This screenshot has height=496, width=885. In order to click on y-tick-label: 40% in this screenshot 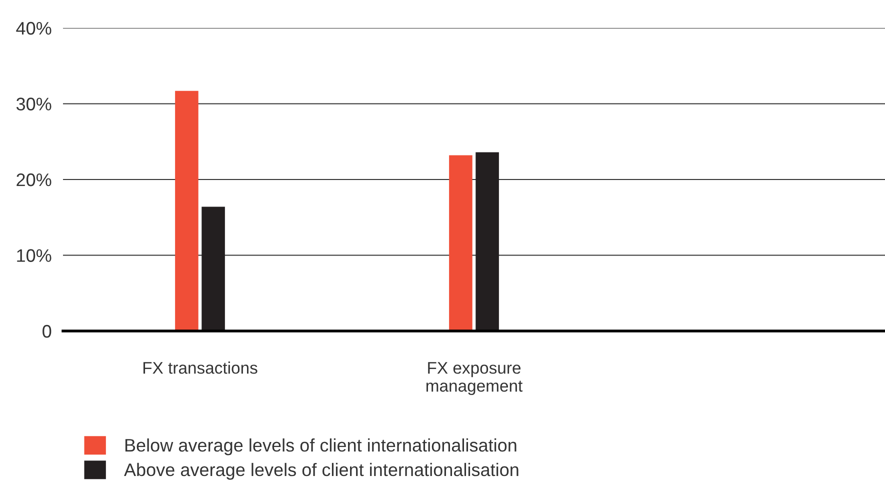, I will do `click(34, 28)`.